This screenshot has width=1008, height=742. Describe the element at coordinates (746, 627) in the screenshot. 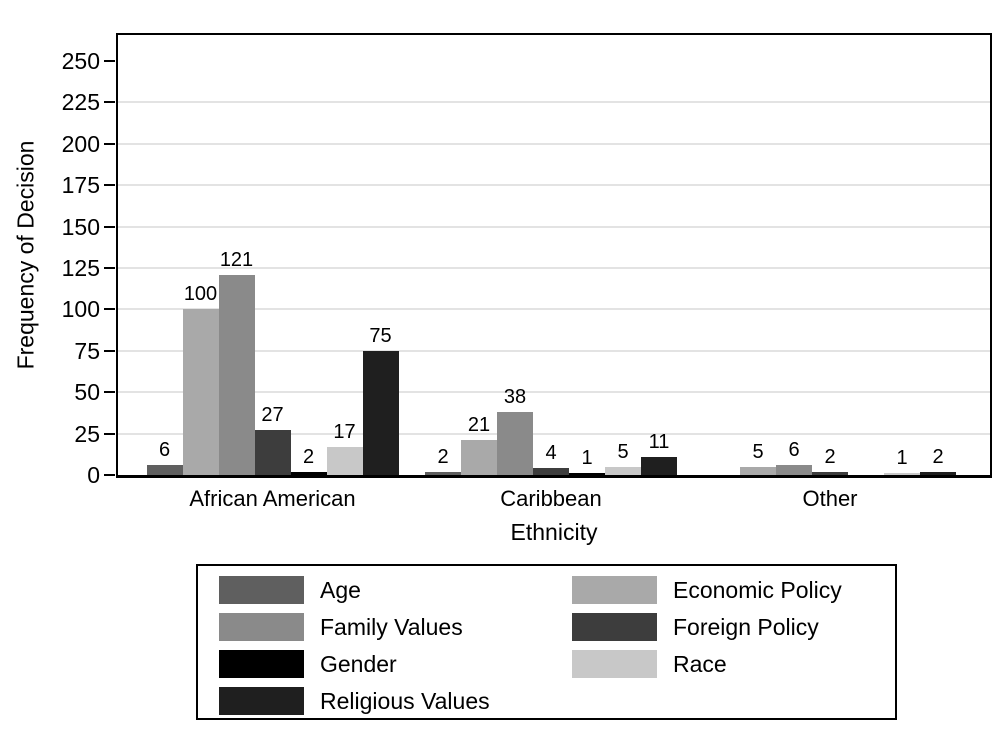

I see `legend-label: Foreign Policy` at that location.